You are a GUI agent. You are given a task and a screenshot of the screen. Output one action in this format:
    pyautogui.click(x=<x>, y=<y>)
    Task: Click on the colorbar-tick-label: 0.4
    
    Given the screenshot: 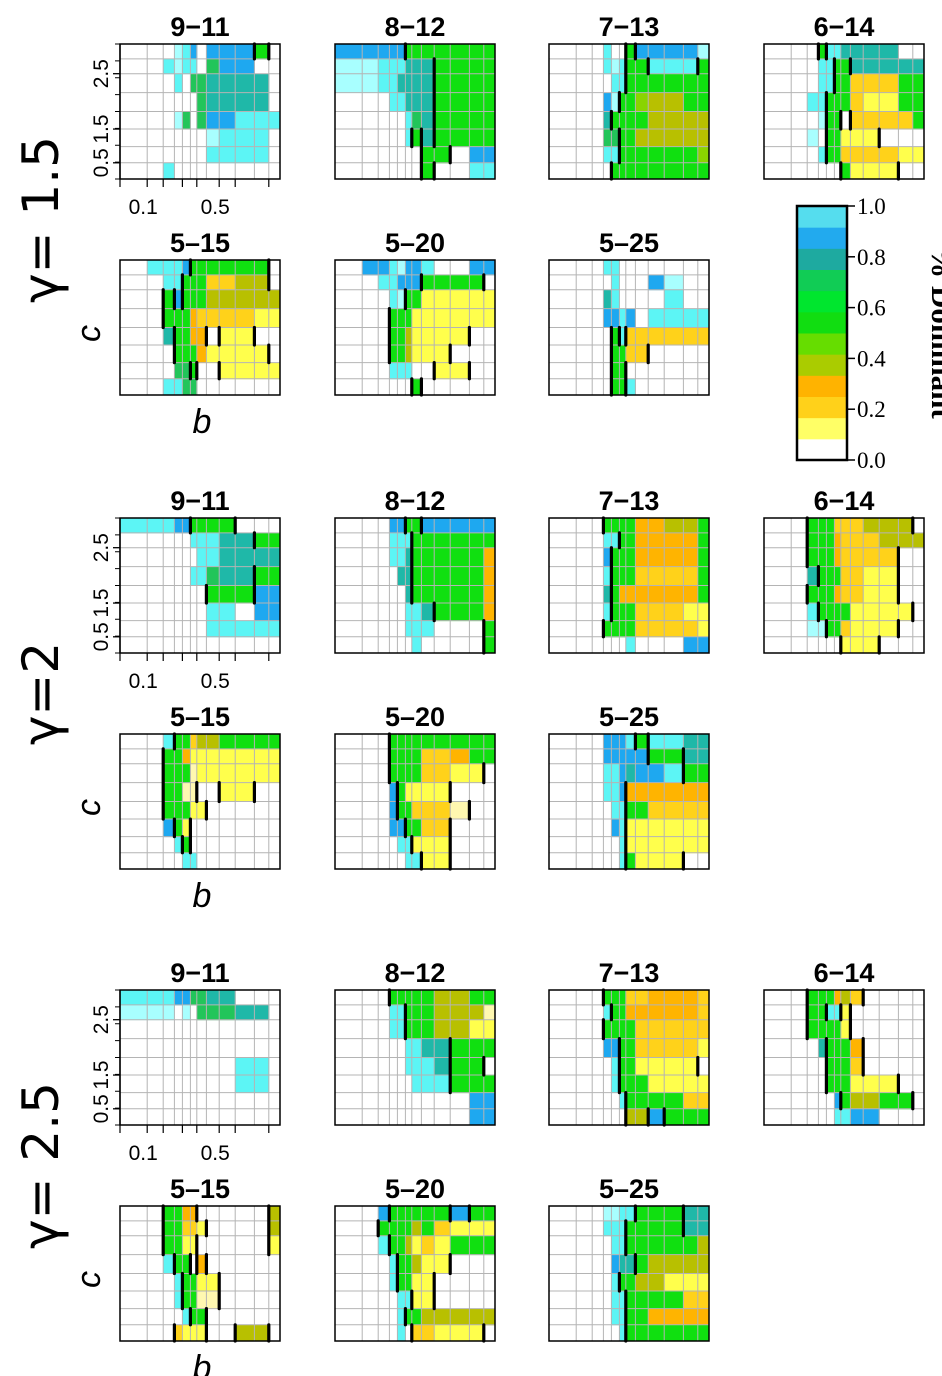 What is the action you would take?
    pyautogui.click(x=871, y=358)
    